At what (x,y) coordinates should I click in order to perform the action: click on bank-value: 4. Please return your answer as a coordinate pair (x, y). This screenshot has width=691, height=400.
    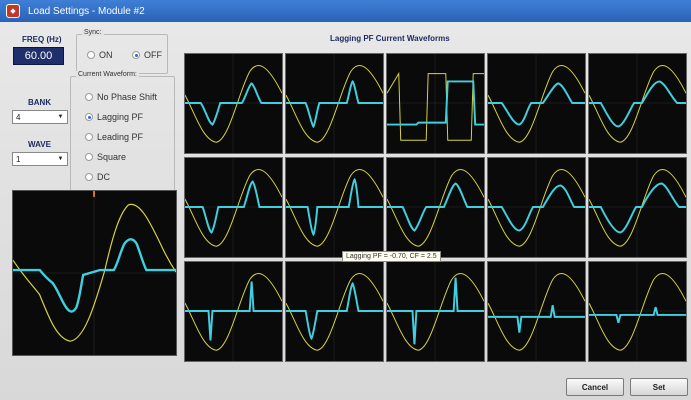
    Looking at the image, I should click on (18, 117).